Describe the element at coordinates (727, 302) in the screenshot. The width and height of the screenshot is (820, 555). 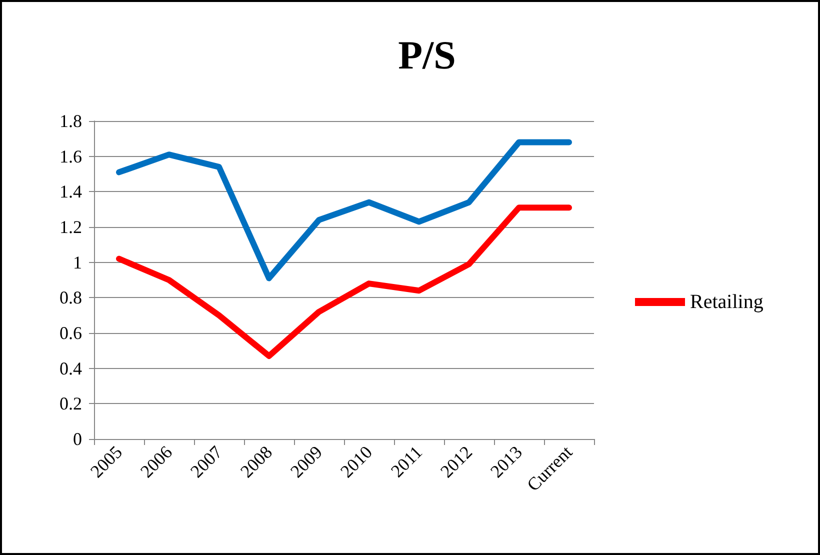
I see `legend-label: Retailing` at that location.